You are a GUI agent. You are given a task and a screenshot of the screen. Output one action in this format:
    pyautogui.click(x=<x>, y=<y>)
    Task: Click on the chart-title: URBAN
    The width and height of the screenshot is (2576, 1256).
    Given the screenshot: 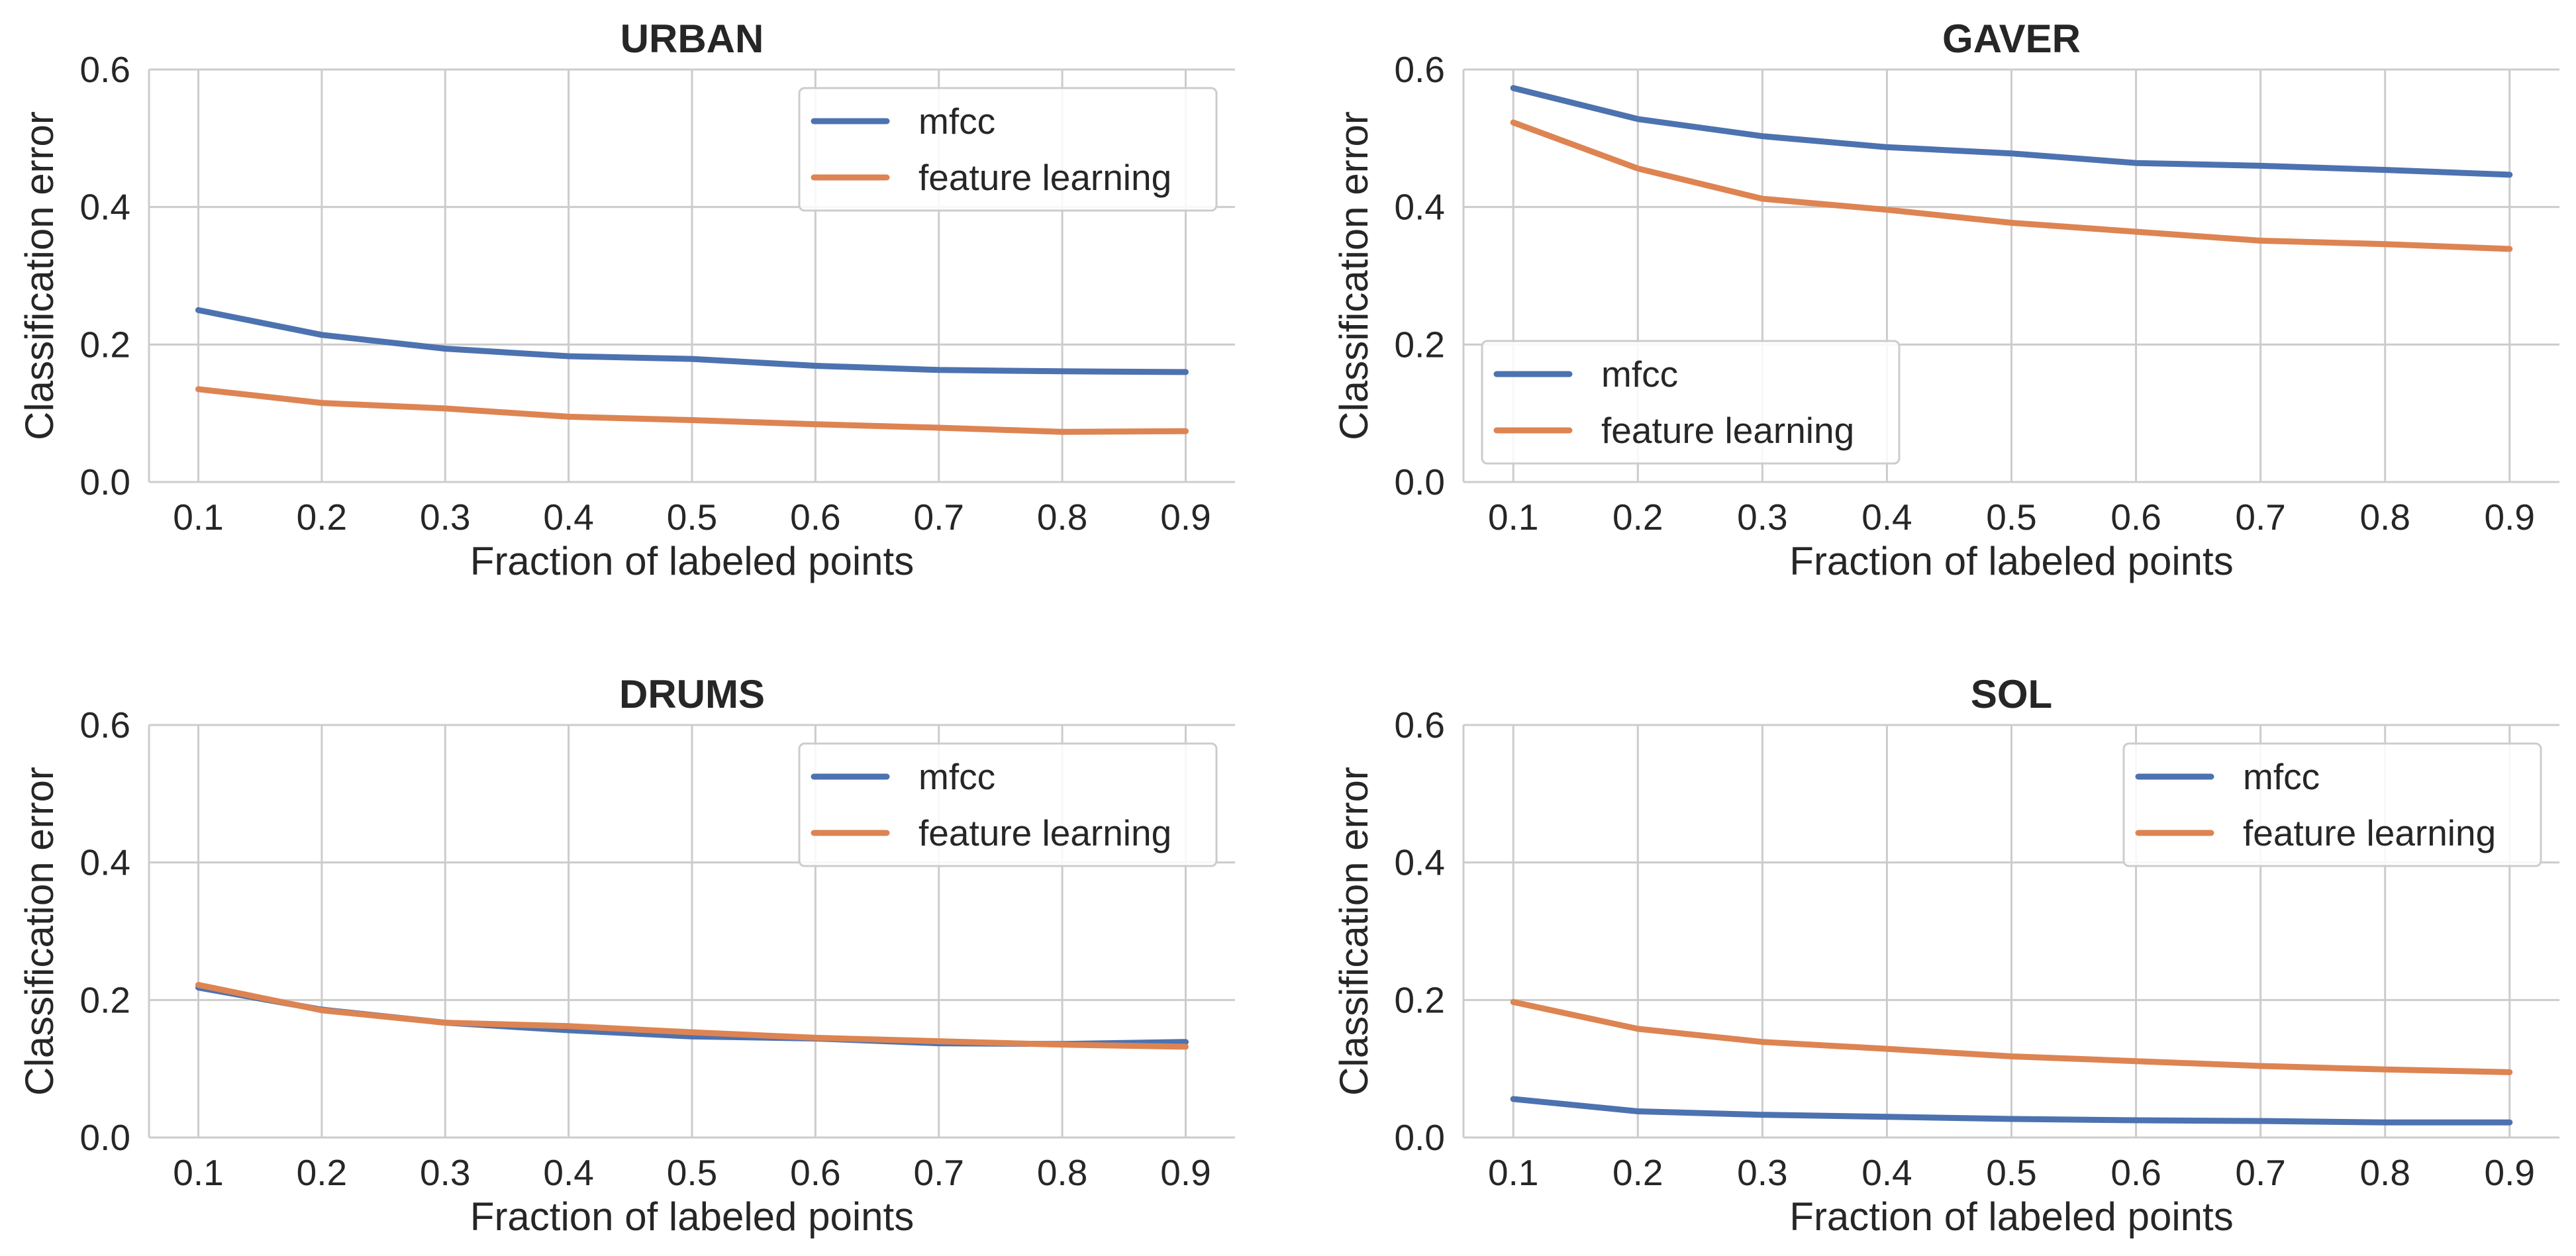 What is the action you would take?
    pyautogui.click(x=692, y=39)
    